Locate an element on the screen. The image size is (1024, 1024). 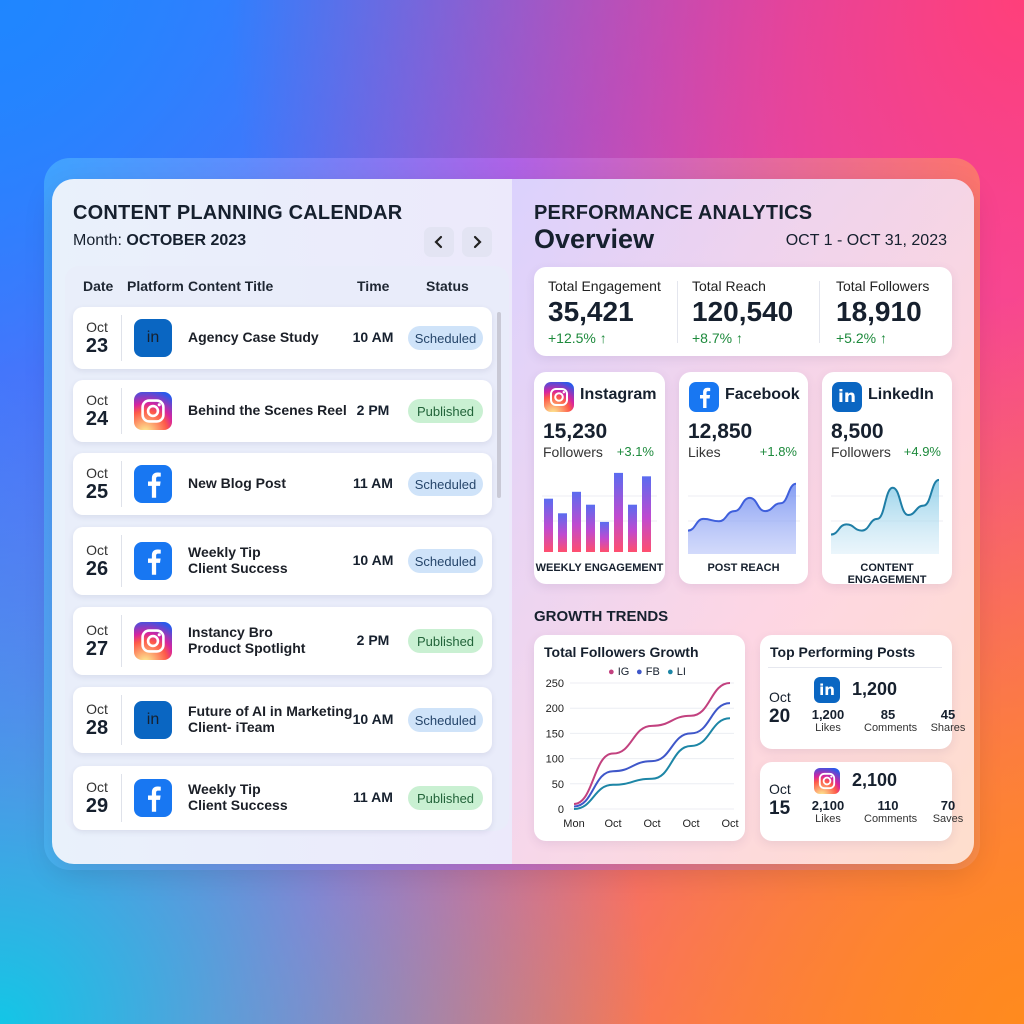
row-divider is located at coordinates (121, 484).